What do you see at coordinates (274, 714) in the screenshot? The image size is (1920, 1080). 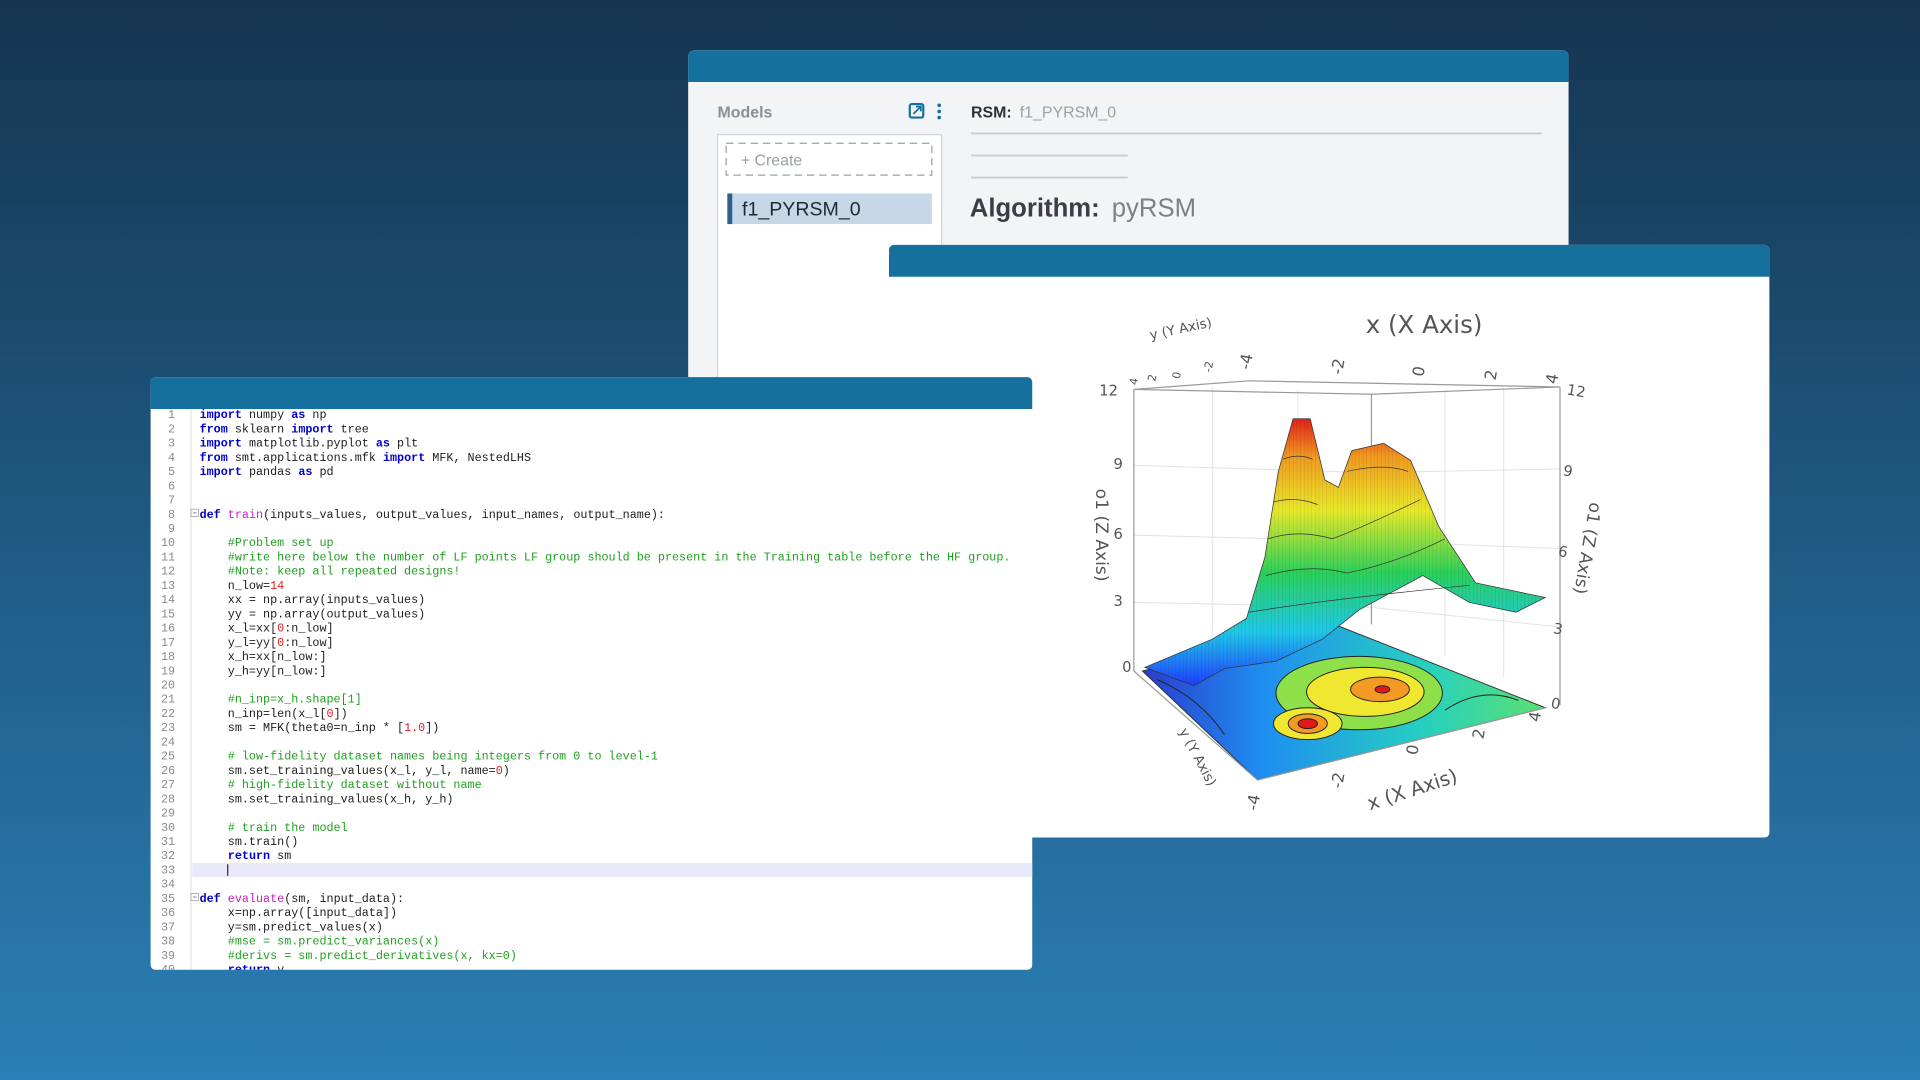 I see `code-line: n_inp=len(x_l[0])` at bounding box center [274, 714].